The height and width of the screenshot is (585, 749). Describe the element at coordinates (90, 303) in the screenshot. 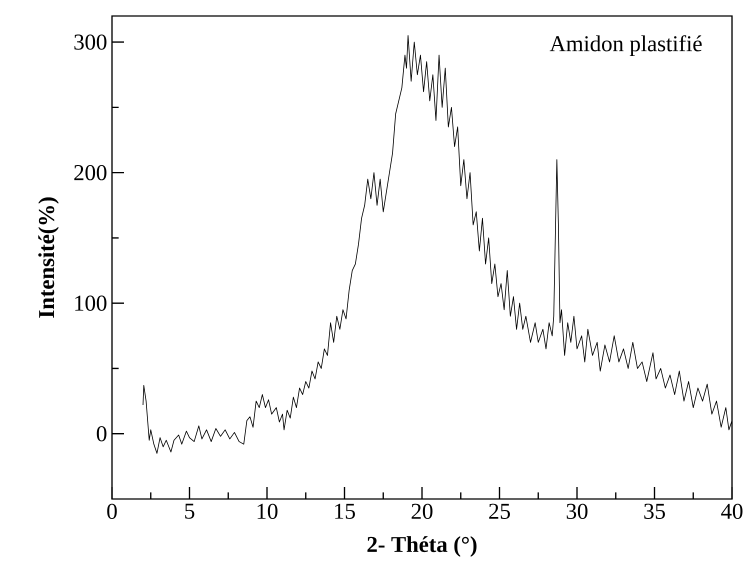

I see `y-tick-label: 100` at that location.